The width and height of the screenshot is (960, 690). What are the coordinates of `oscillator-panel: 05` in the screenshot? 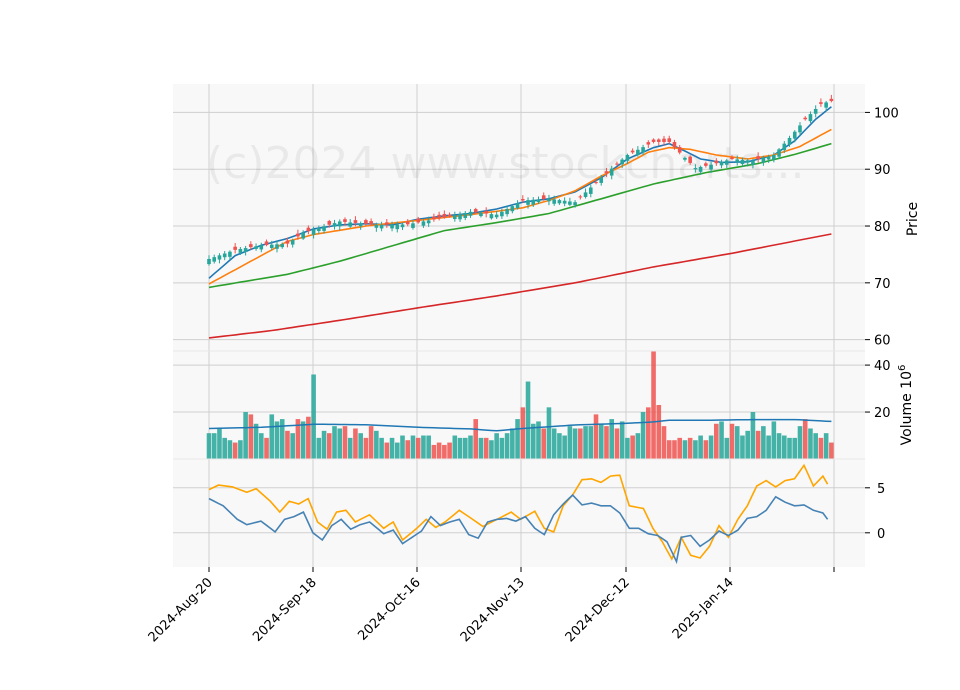 It's located at (529, 513).